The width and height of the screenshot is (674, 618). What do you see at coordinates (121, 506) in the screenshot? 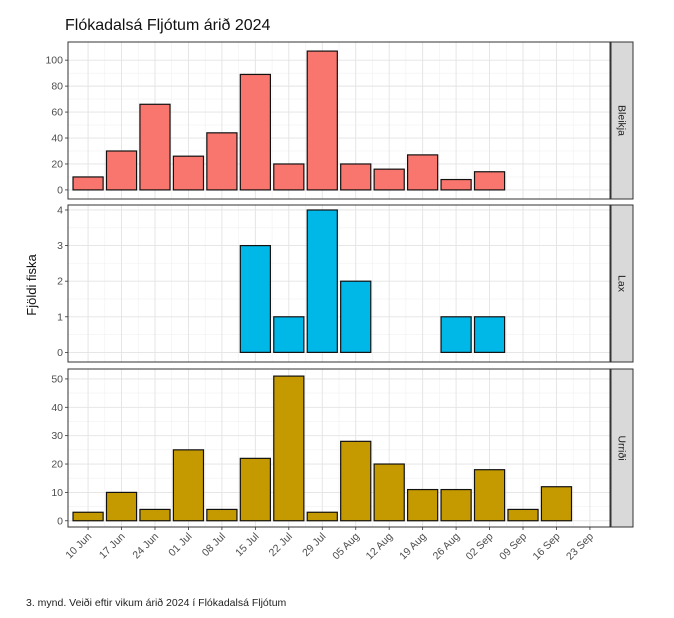
I see `bar-urriði-1` at bounding box center [121, 506].